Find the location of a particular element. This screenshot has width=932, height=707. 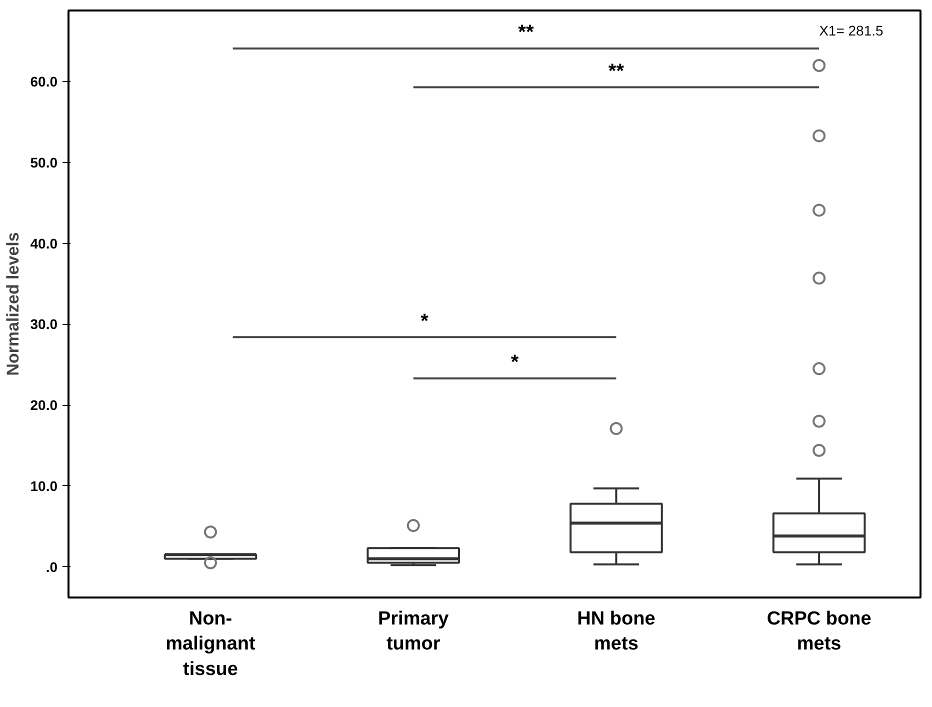

y-tick-label: .0 is located at coordinates (52, 566).